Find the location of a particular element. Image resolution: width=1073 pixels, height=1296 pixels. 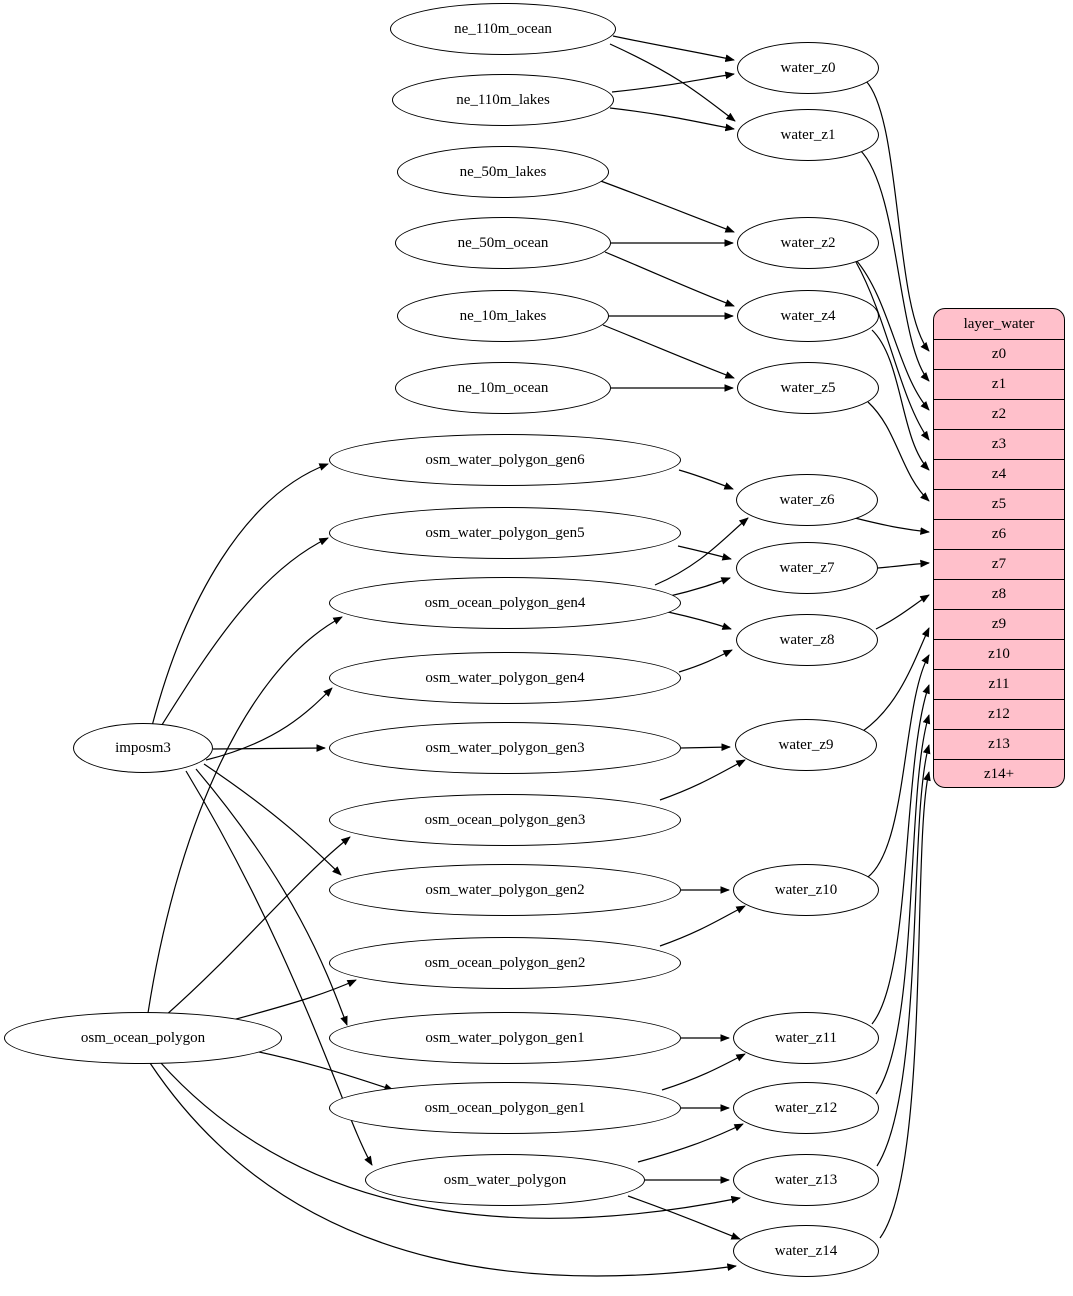

edge-ne_110m_ocean-to-water_z1 is located at coordinates (672, 82).